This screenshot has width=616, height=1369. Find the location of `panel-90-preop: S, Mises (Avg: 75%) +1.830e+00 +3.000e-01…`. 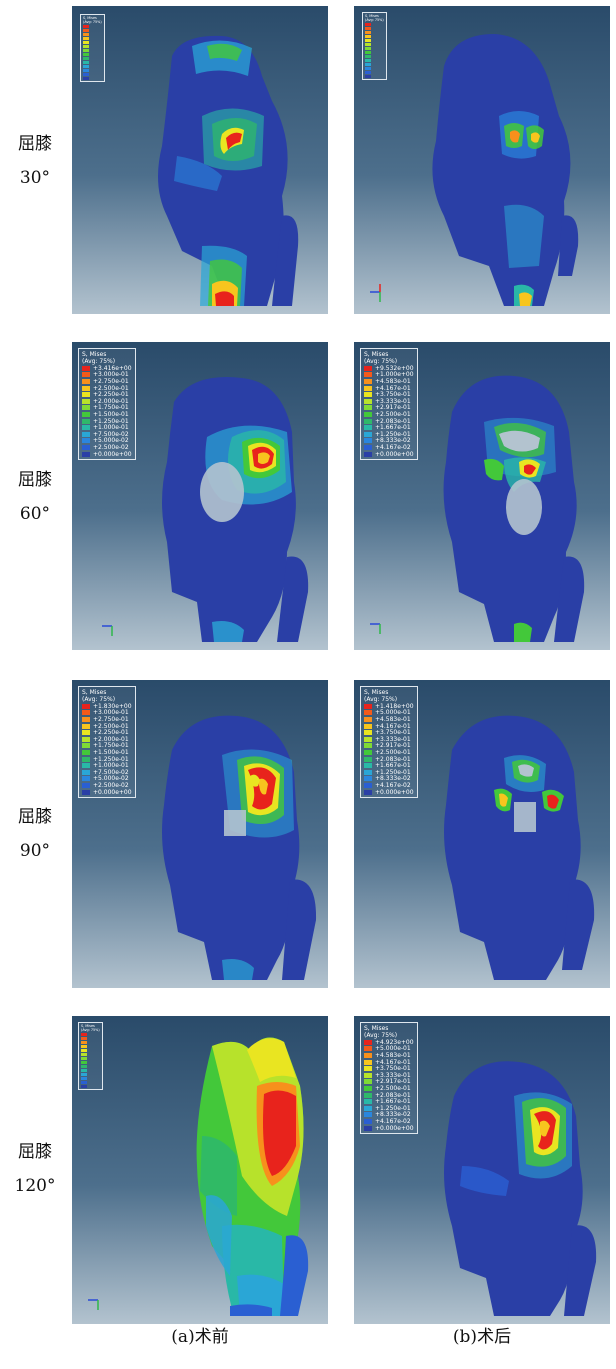

panel-90-preop: S, Mises (Avg: 75%) +1.830e+00 +3.000e-01… is located at coordinates (200, 834).